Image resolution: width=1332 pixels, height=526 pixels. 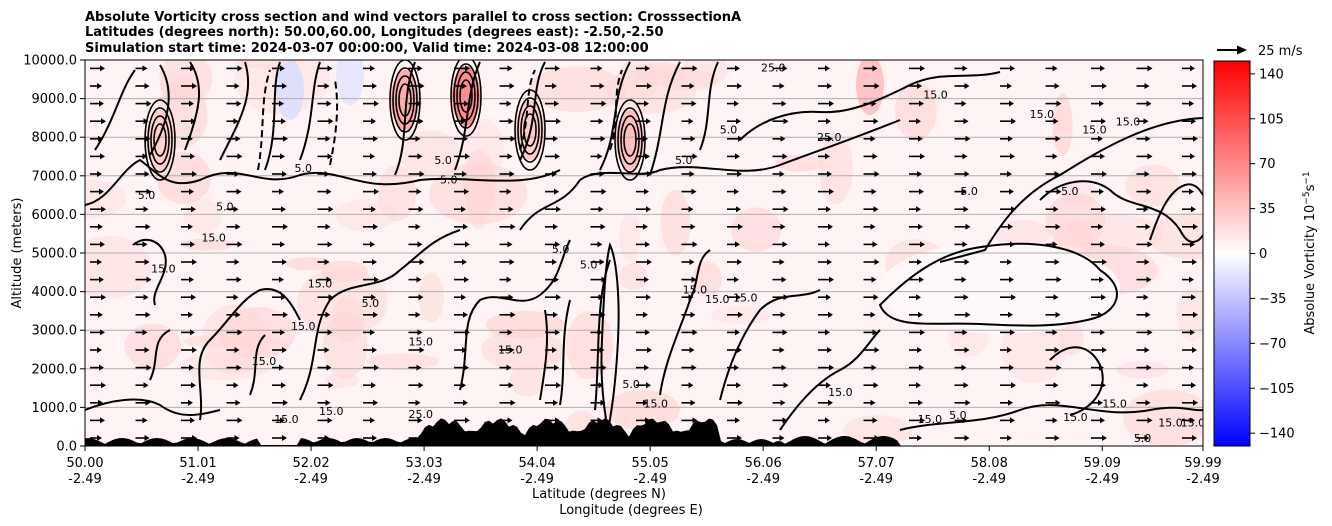 I want to click on y-tick-label: 5000.0, so click(x=55, y=254).